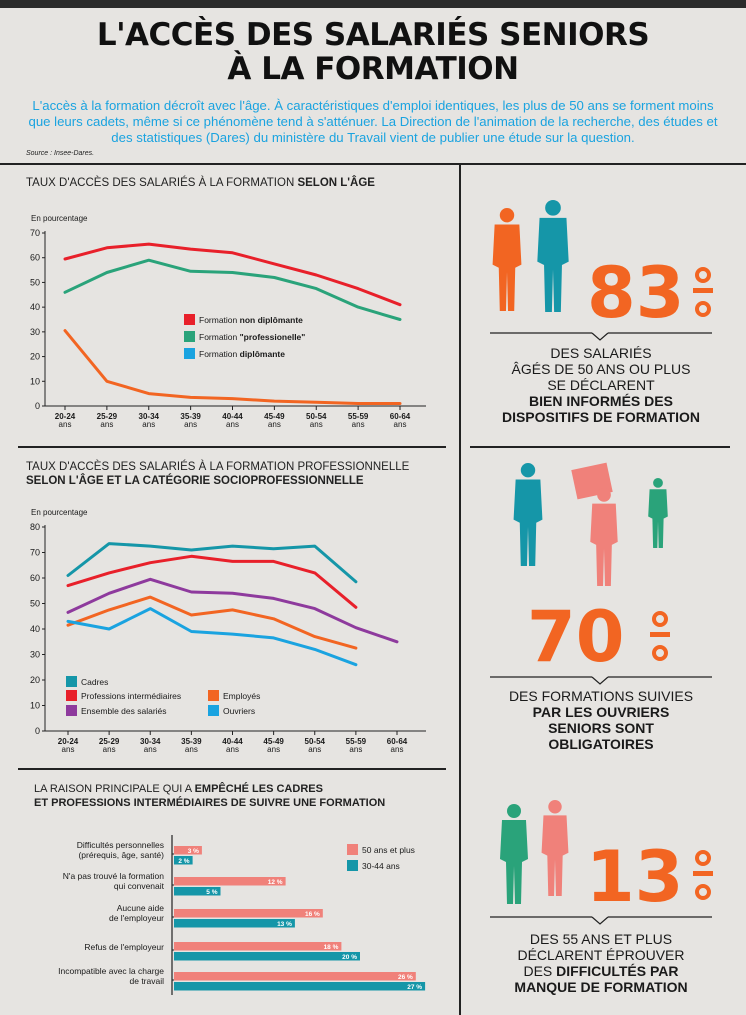 Image resolution: width=746 pixels, height=1015 pixels. Describe the element at coordinates (35, 233) in the screenshot. I see `chart1-y-tick-label: 70` at that location.